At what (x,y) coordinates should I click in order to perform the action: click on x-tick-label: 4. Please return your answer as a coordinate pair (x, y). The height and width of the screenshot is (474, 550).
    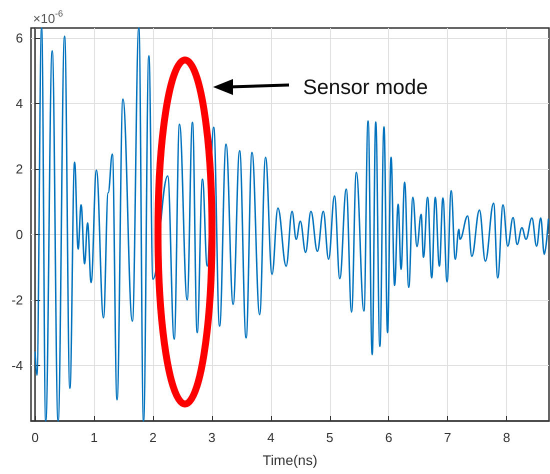
    Looking at the image, I should click on (270, 437).